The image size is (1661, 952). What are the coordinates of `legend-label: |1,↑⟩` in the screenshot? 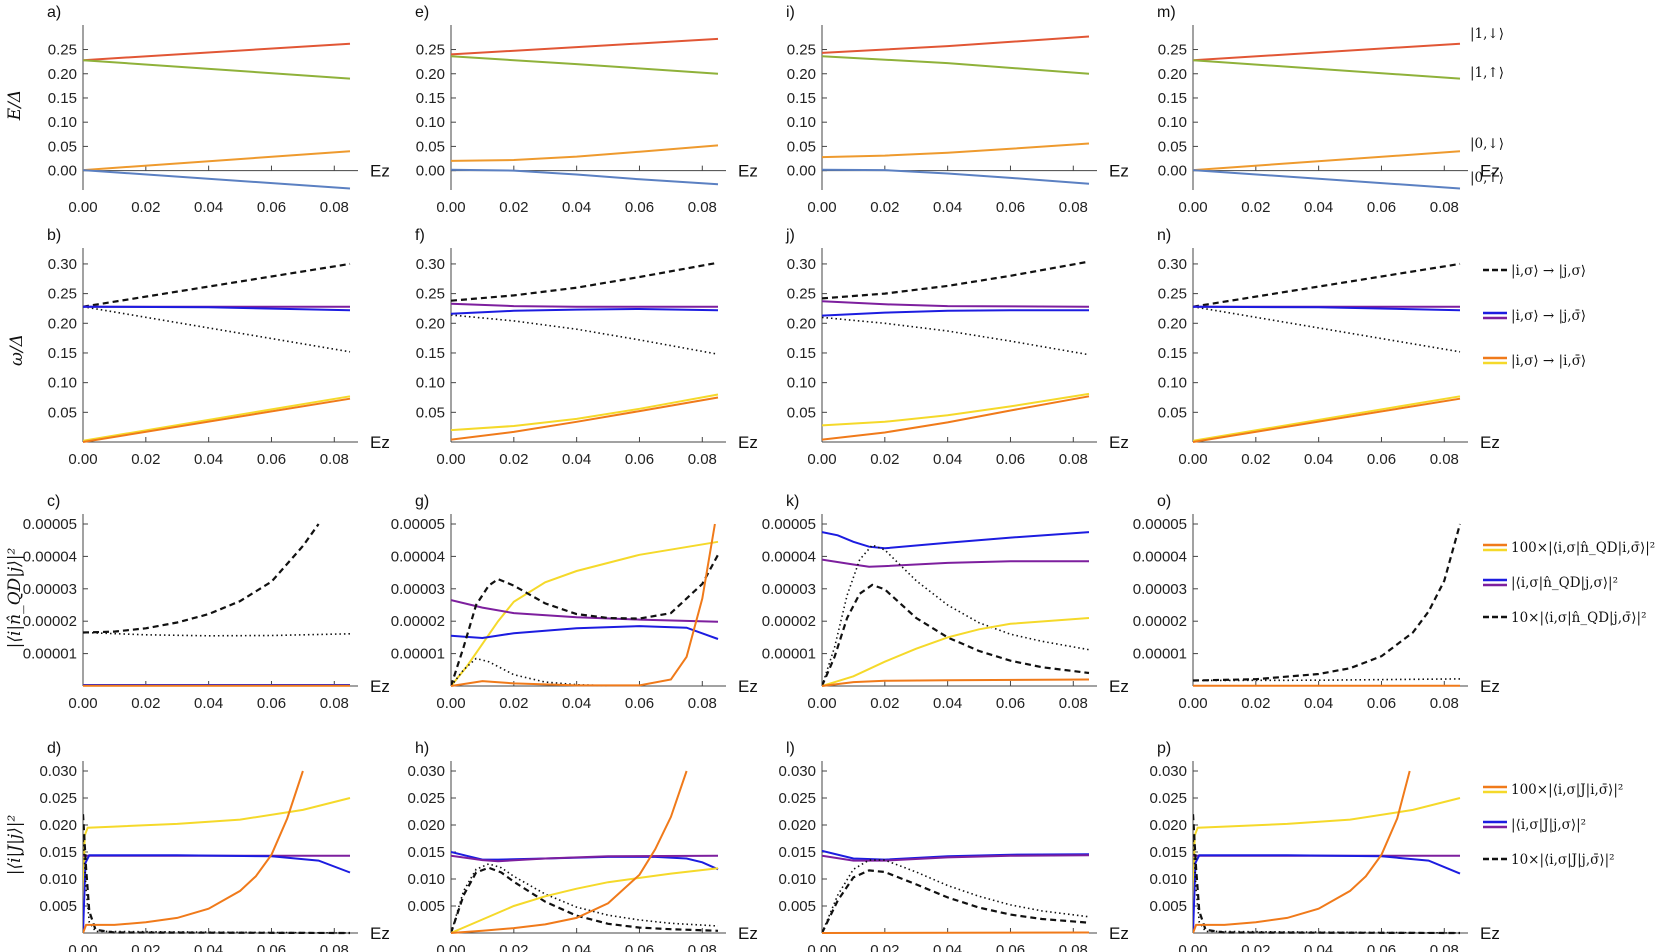 It's located at (1487, 73).